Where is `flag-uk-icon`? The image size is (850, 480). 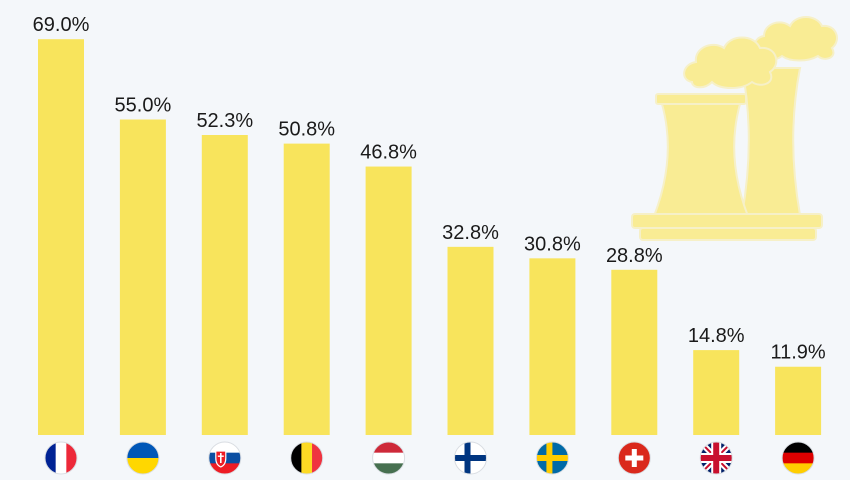 flag-uk-icon is located at coordinates (716, 458).